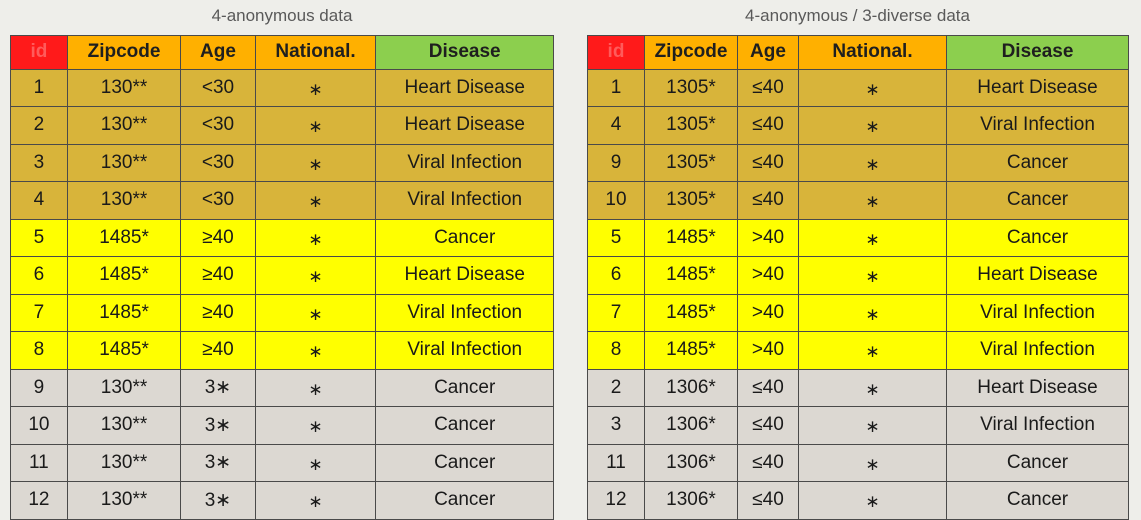  I want to click on cell-id: 1, so click(616, 88).